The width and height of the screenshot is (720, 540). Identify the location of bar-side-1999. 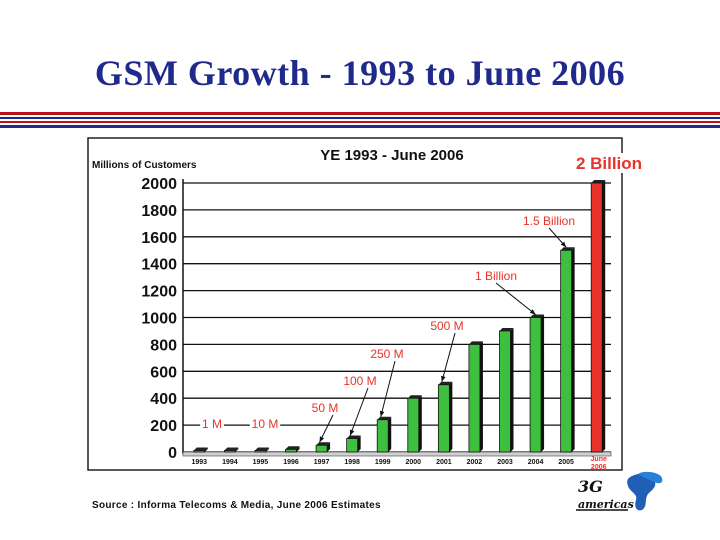
(390, 434).